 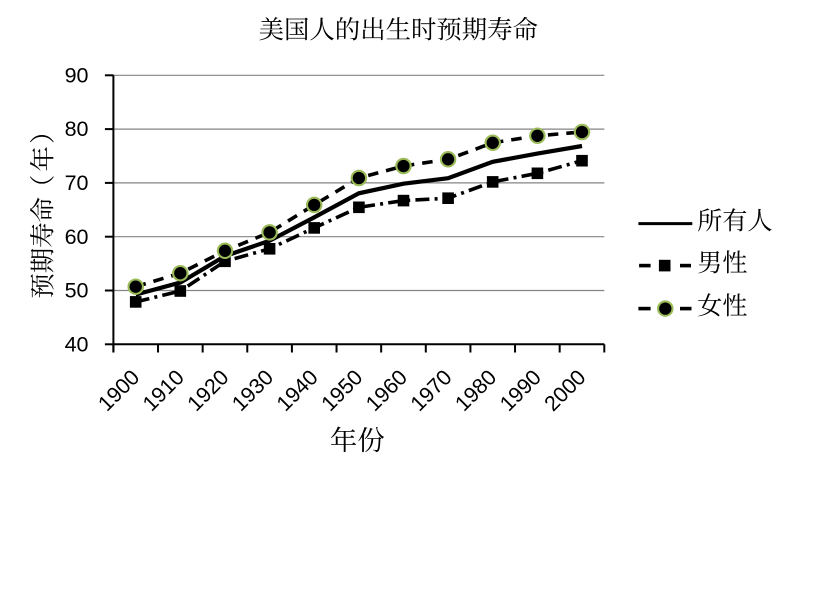 What do you see at coordinates (77, 183) in the screenshot?
I see `svg-text: 70` at bounding box center [77, 183].